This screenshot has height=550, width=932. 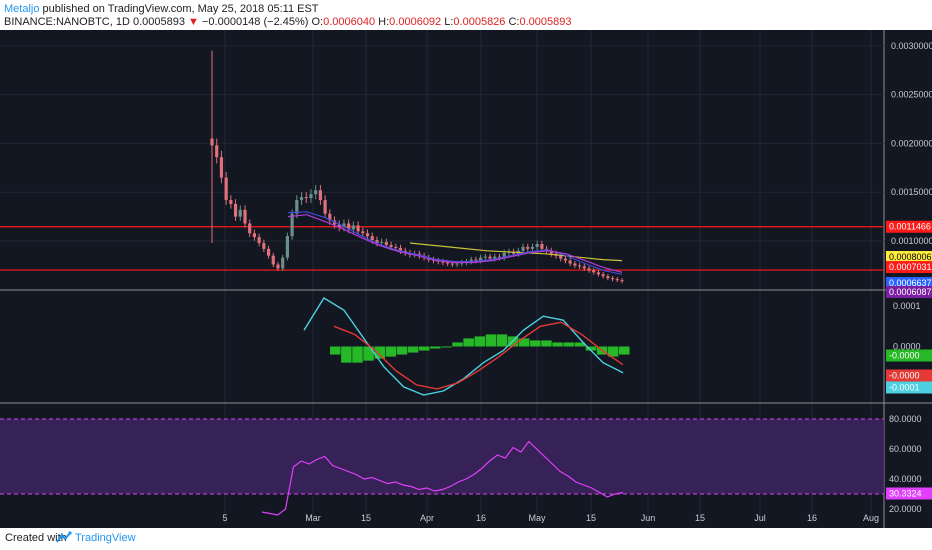 I want to click on y-tick-label: 0.0000, so click(x=907, y=347).